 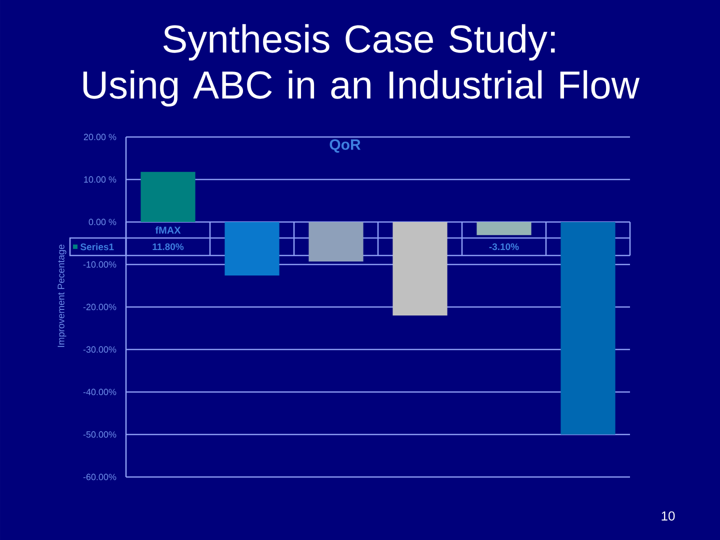 What do you see at coordinates (99, 264) in the screenshot?
I see `y-tick-label: -10.00%` at bounding box center [99, 264].